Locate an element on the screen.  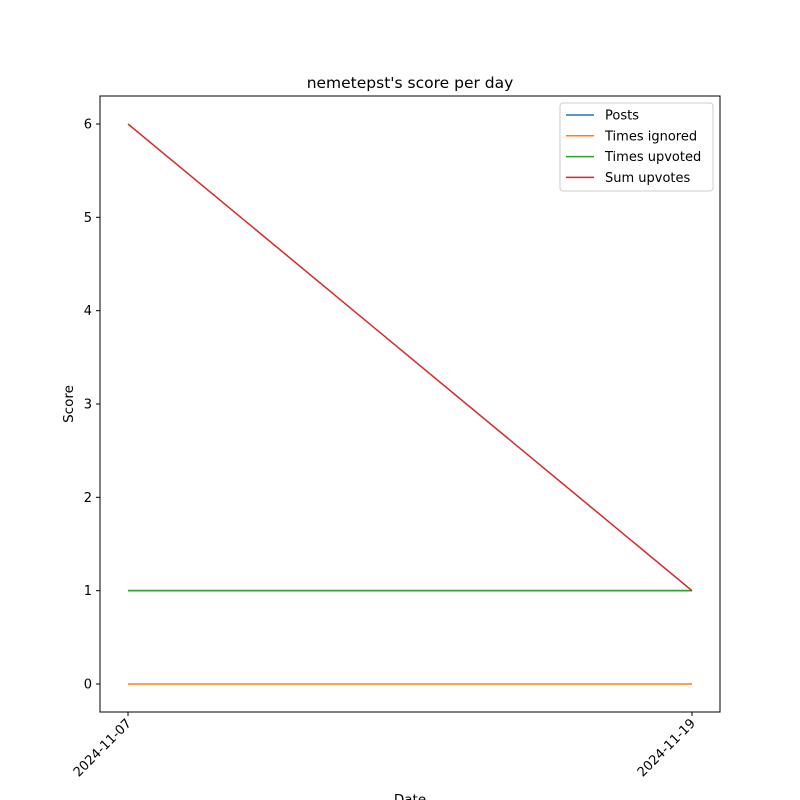
x-axis: 2024-11-07 2024-11-19 is located at coordinates (385, 746).